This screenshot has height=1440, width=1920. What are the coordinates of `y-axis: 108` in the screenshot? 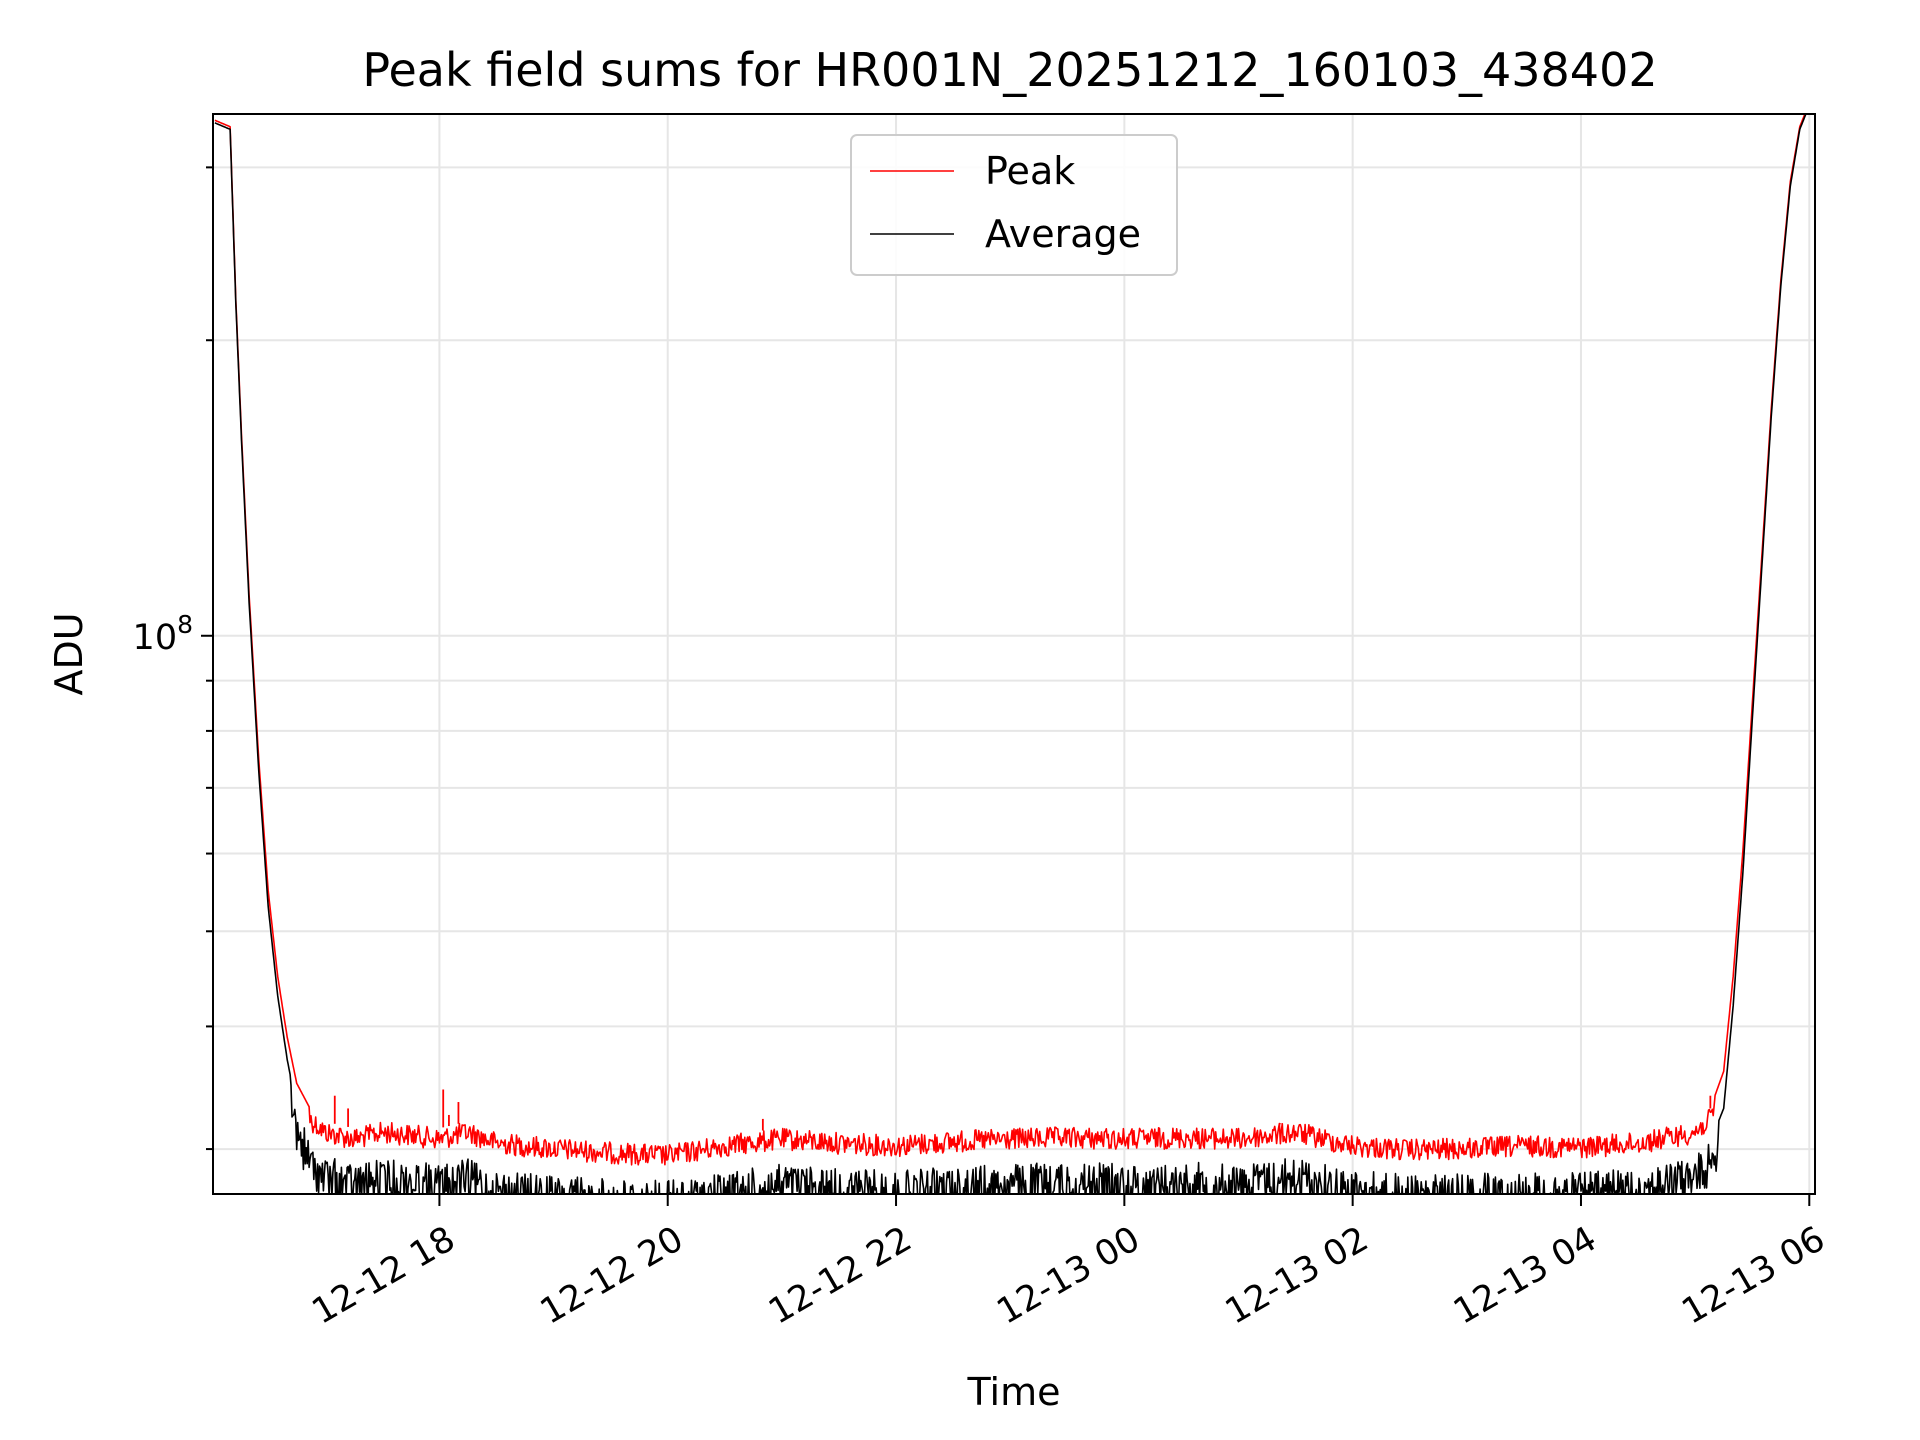 It's located at (173, 658).